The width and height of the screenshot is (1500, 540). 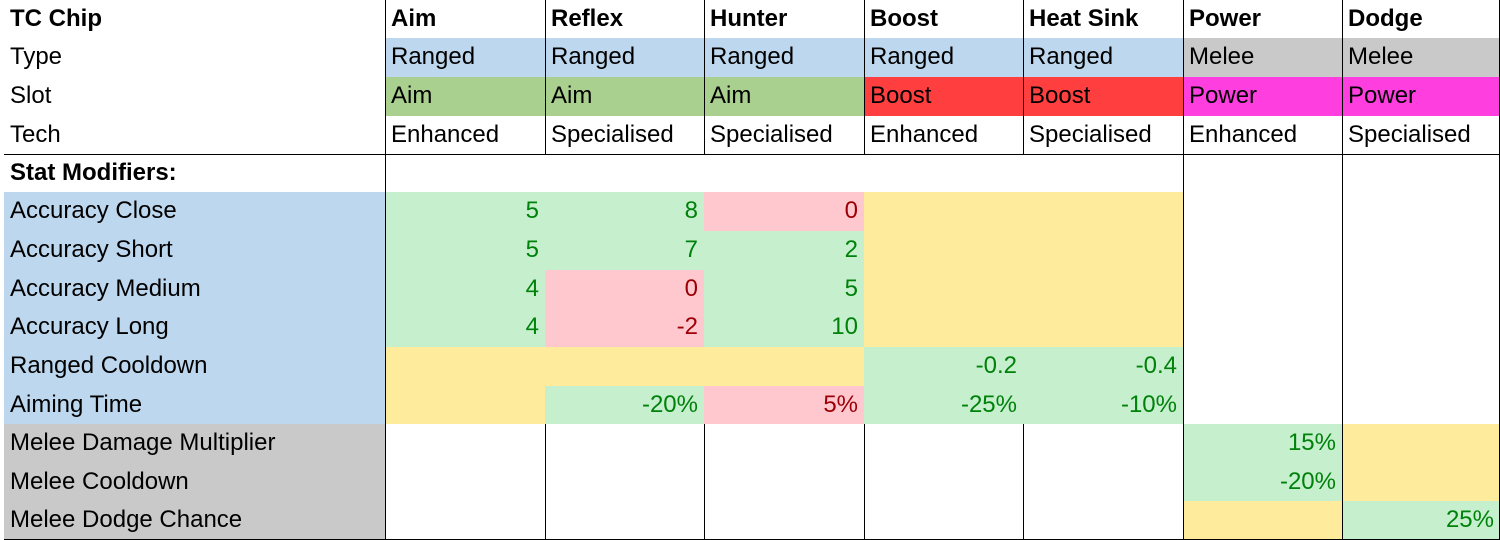 I want to click on stat-cell-accuracy-long-power, so click(x=1262, y=327).